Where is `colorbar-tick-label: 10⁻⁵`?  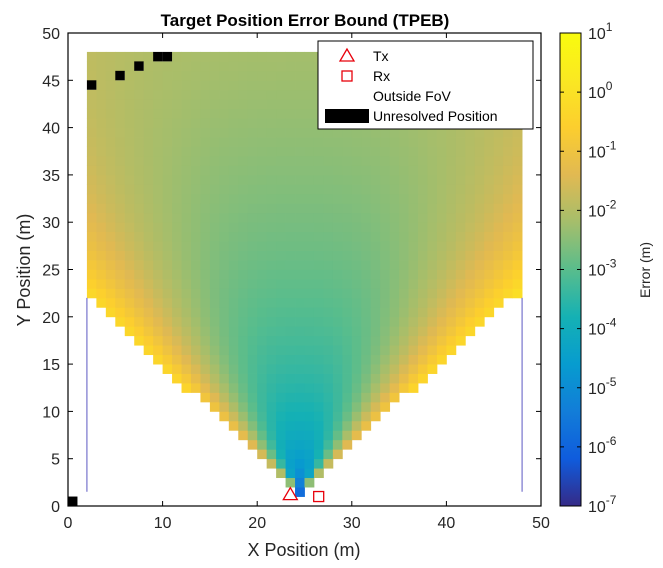
colorbar-tick-label: 10⁻⁵ is located at coordinates (602, 386).